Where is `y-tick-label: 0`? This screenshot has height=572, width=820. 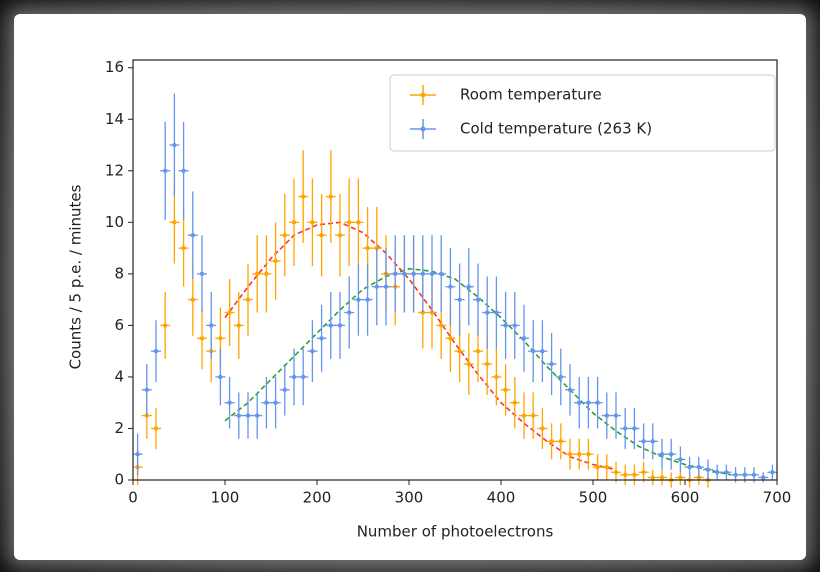
y-tick-label: 0 is located at coordinates (119, 480).